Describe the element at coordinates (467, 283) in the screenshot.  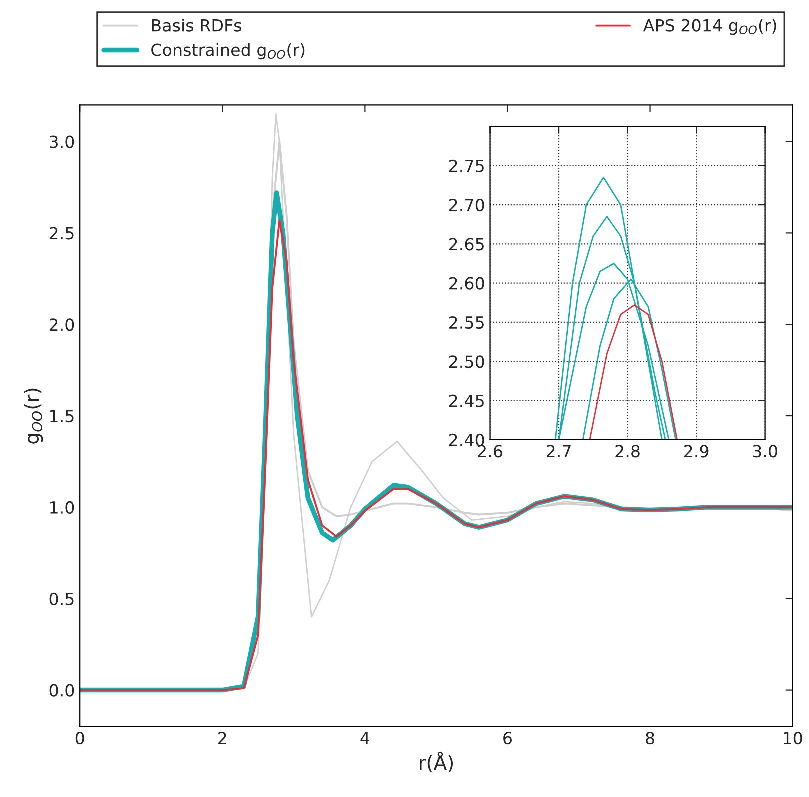
I see `y-tick-label: 2.60` at that location.